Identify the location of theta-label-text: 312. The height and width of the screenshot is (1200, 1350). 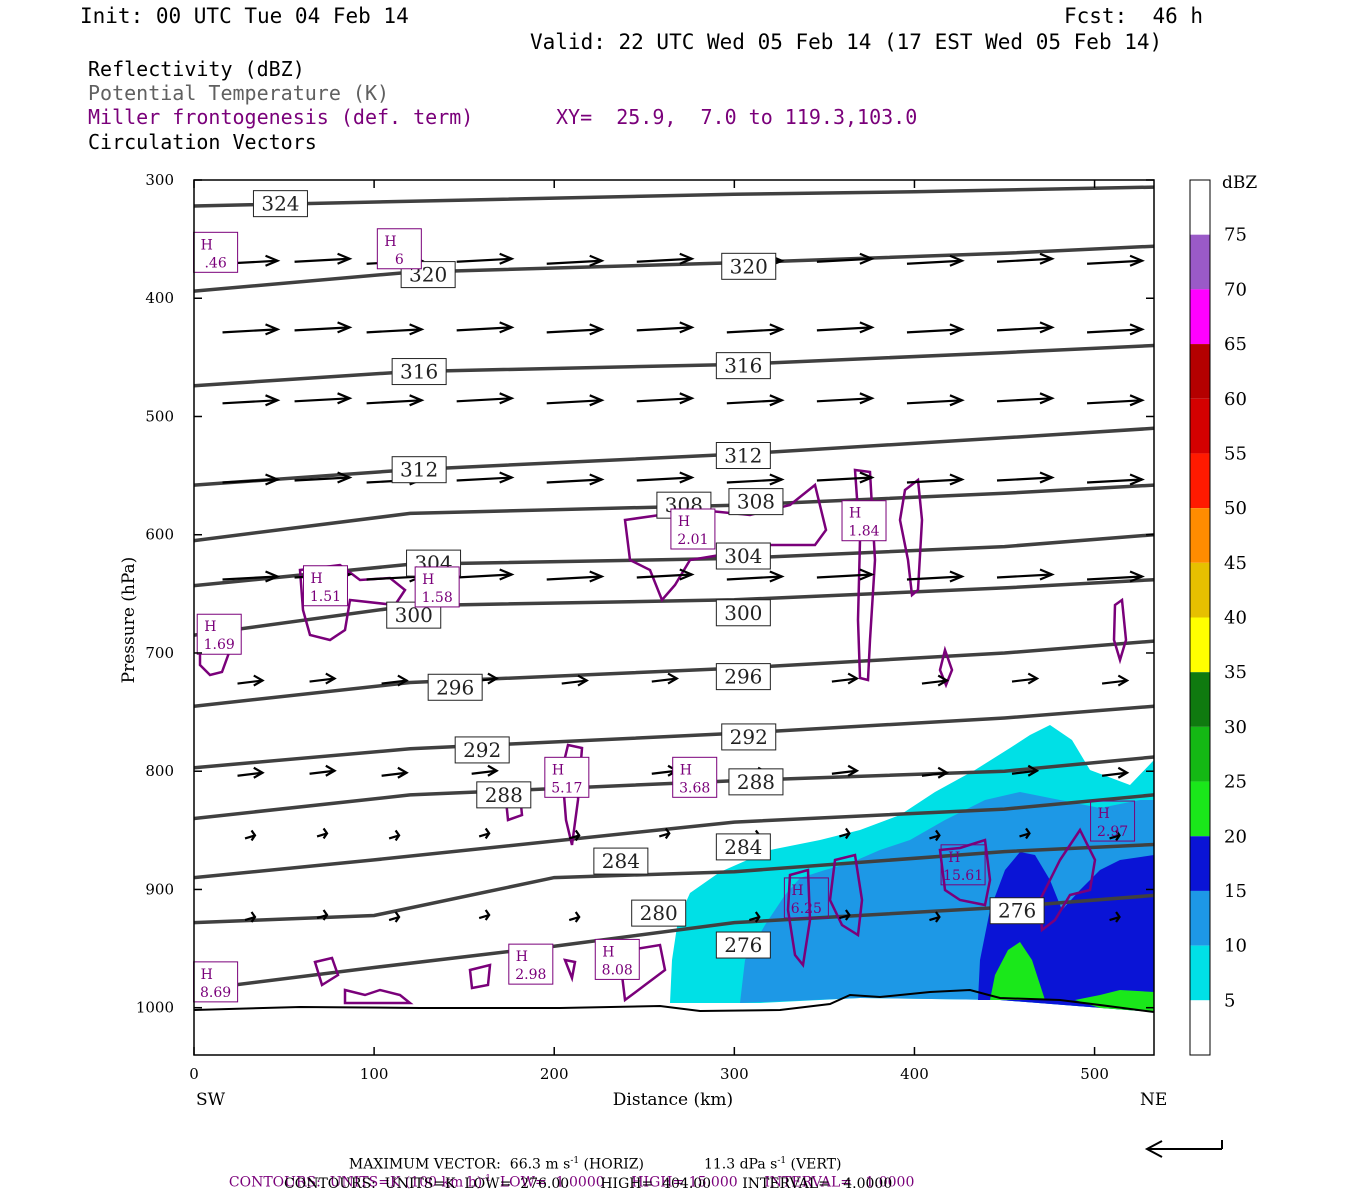
(419, 470).